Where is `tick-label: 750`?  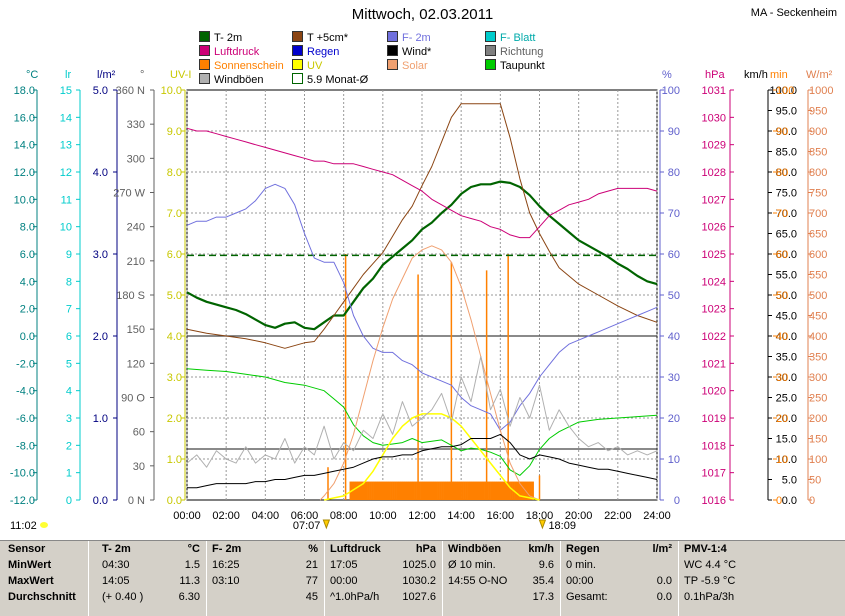
tick-label: 750 is located at coordinates (818, 194).